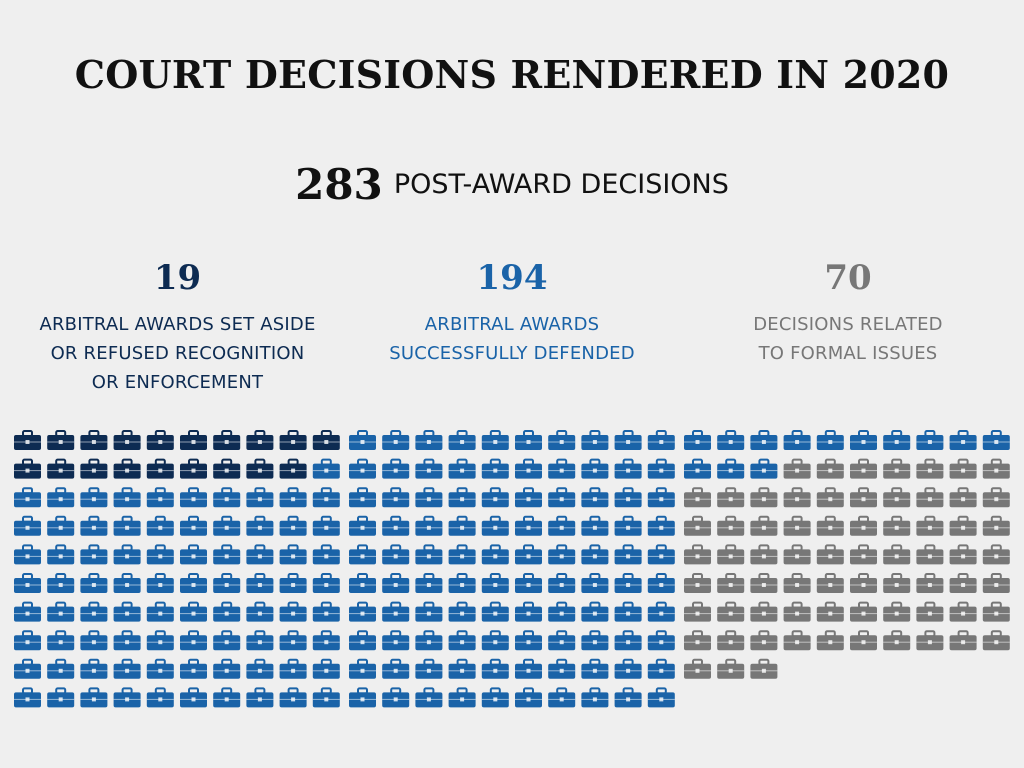  Describe the element at coordinates (512, 74) in the screenshot. I see `page-title: COURT DECISIONS RENDERED IN 2020` at that location.